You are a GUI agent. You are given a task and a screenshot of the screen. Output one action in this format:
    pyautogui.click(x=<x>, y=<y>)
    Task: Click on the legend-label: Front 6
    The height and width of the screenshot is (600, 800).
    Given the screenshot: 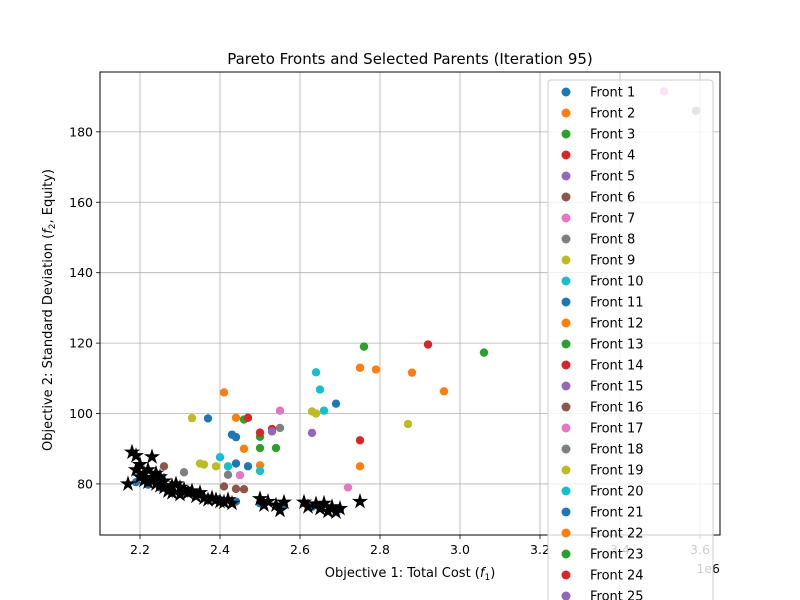 What is the action you would take?
    pyautogui.click(x=612, y=198)
    